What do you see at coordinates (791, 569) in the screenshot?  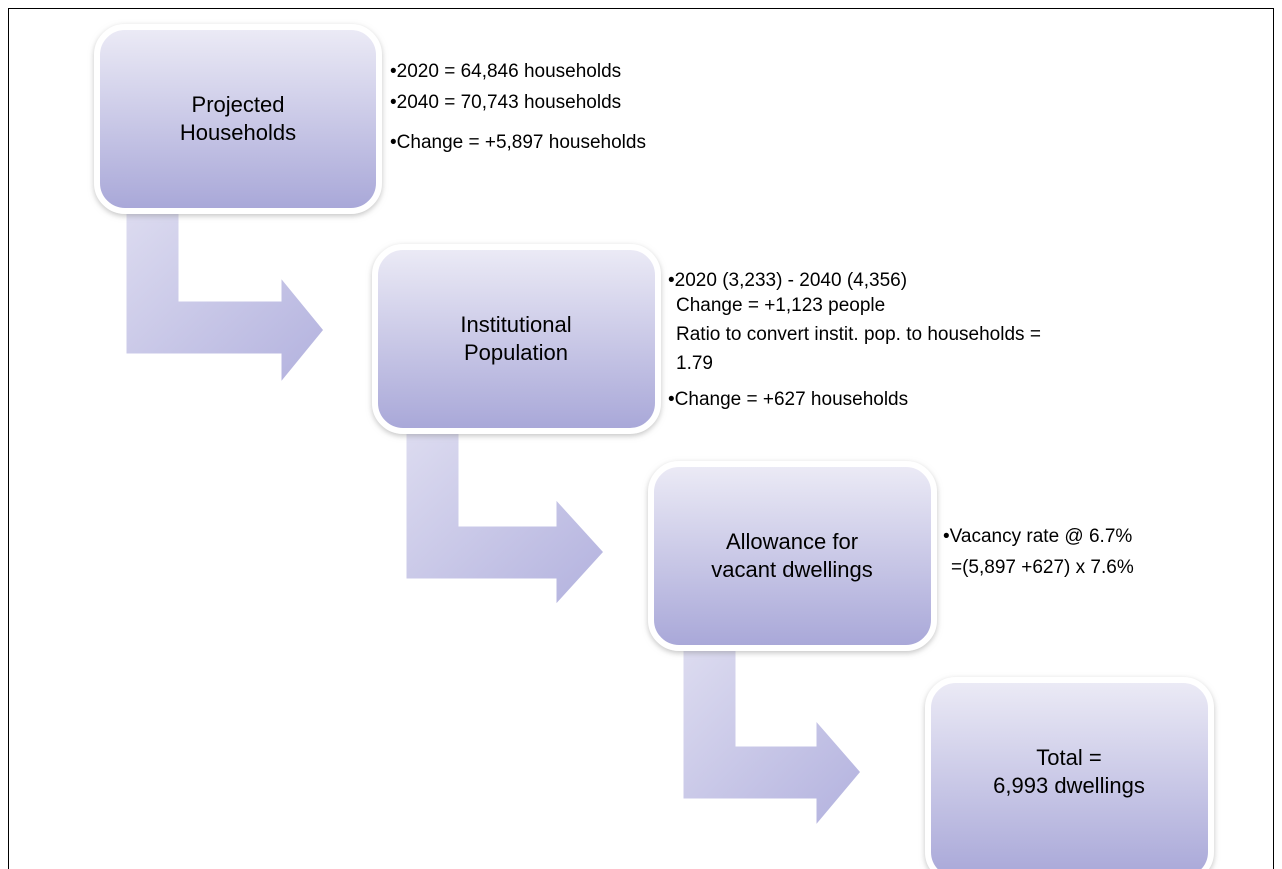 I see `node-label: vacant dwellings` at bounding box center [791, 569].